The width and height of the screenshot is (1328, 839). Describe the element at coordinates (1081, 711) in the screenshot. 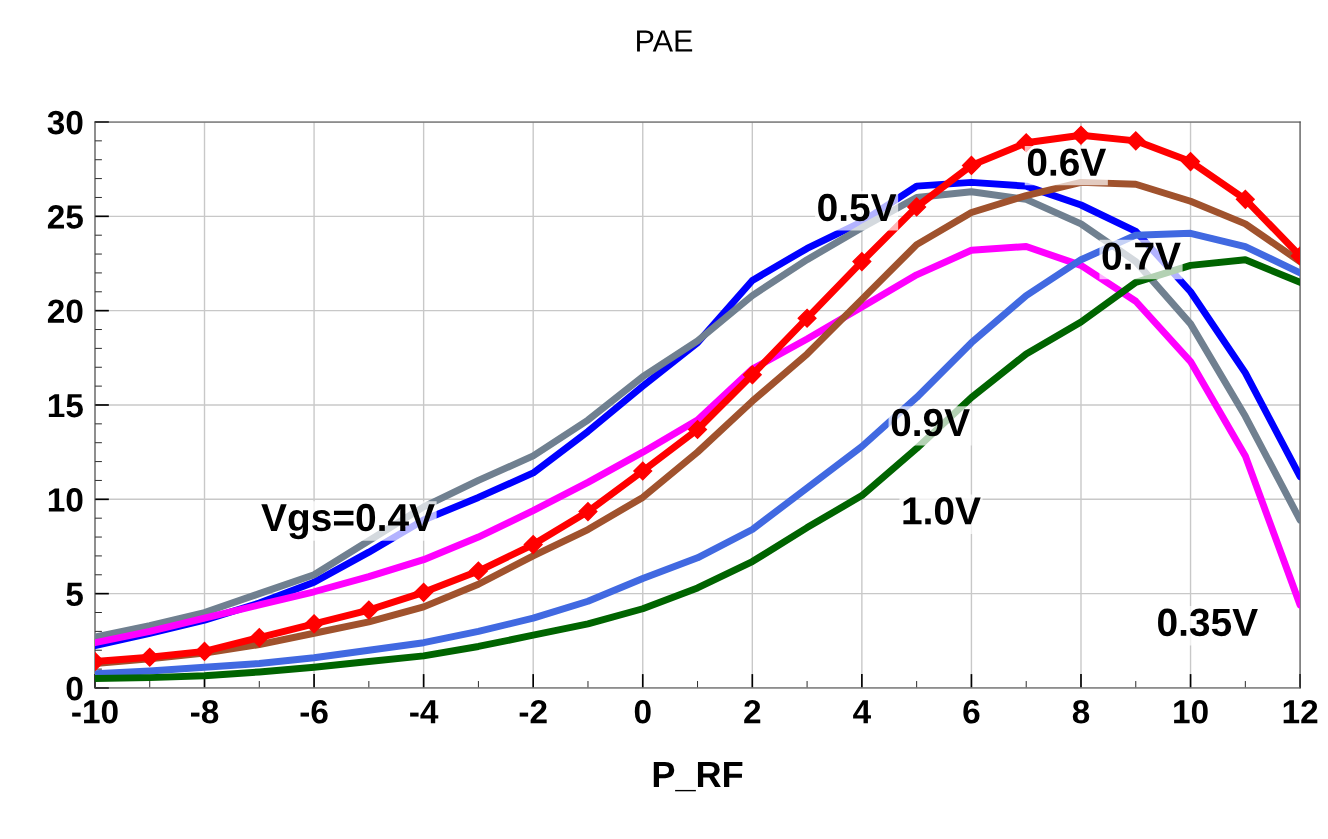

I see `x-tick-label: 8` at that location.